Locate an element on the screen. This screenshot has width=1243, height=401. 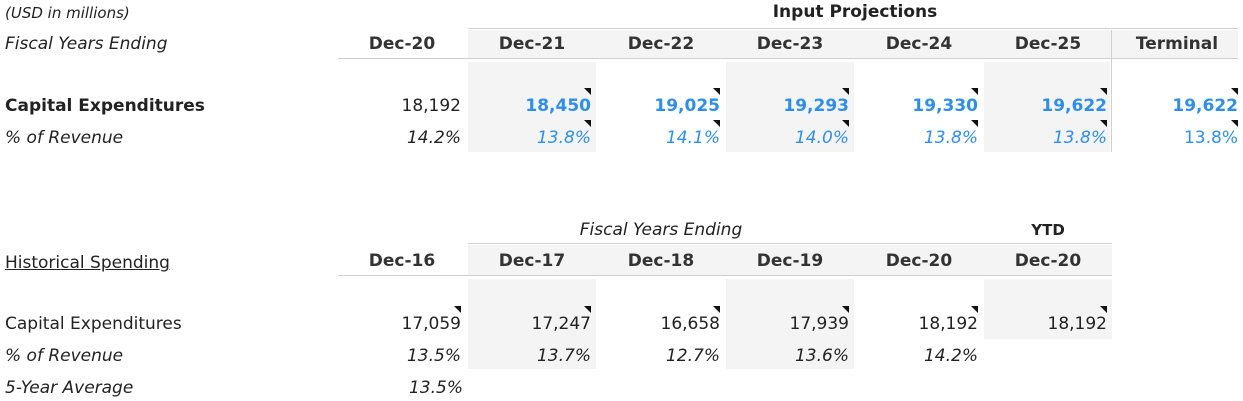
hist-capex-cell: 16,658 is located at coordinates (690, 324).